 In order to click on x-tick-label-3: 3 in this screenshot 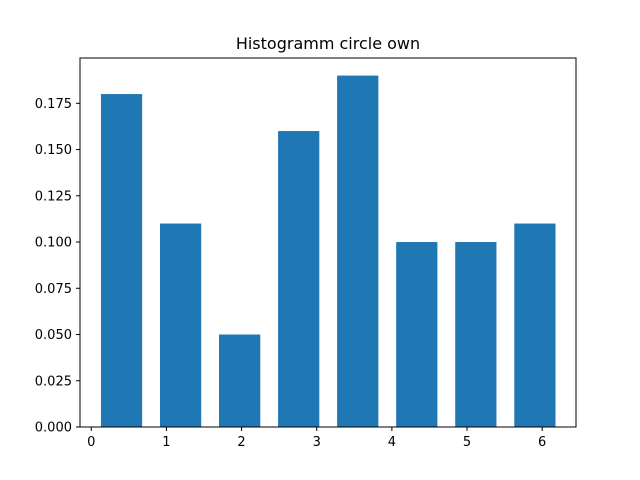, I will do `click(317, 442)`.